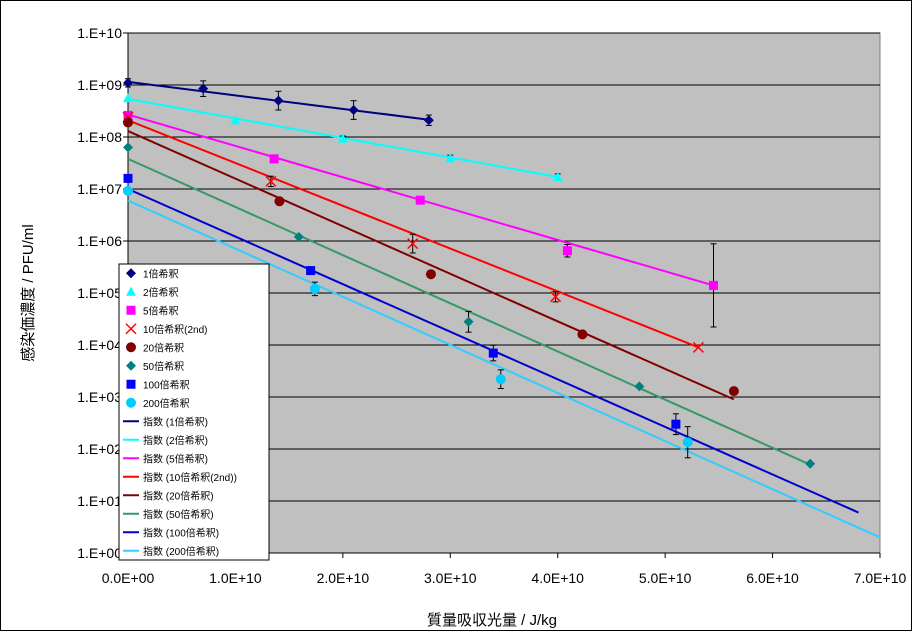 This screenshot has width=912, height=635. What do you see at coordinates (450, 578) in the screenshot?
I see `x-tick-label: 3.0E+10` at bounding box center [450, 578].